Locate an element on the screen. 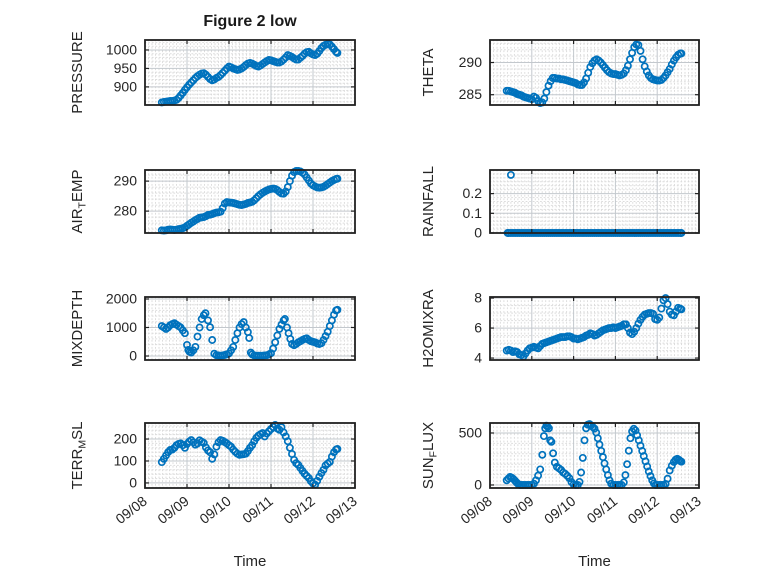 This screenshot has height=583, width=778. series-air-temp is located at coordinates (249, 200).